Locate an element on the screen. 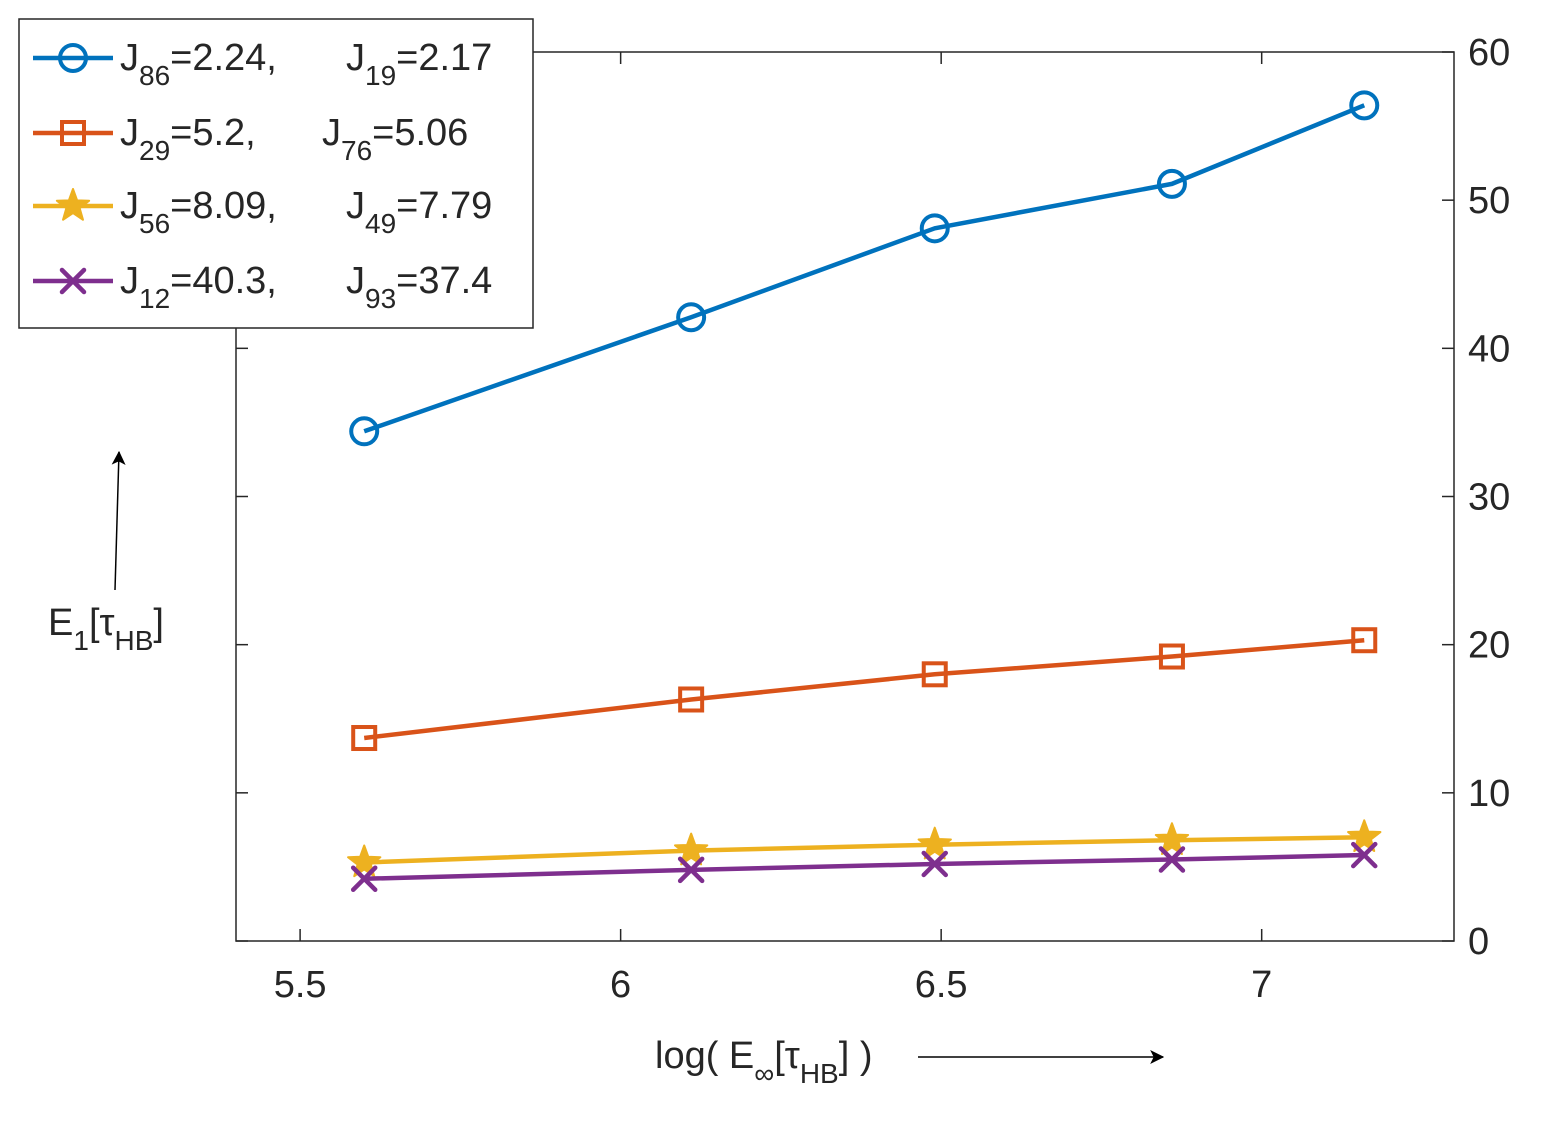 The height and width of the screenshot is (1122, 1544). y-tick-label: 10 is located at coordinates (1489, 794).